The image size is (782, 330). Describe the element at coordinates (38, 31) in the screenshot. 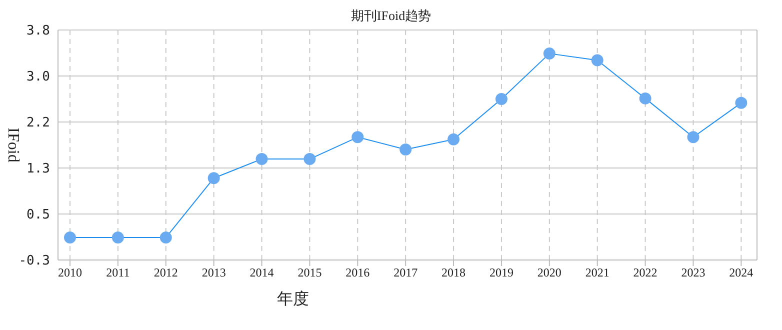

I see `y-tick-label: 3.8` at that location.